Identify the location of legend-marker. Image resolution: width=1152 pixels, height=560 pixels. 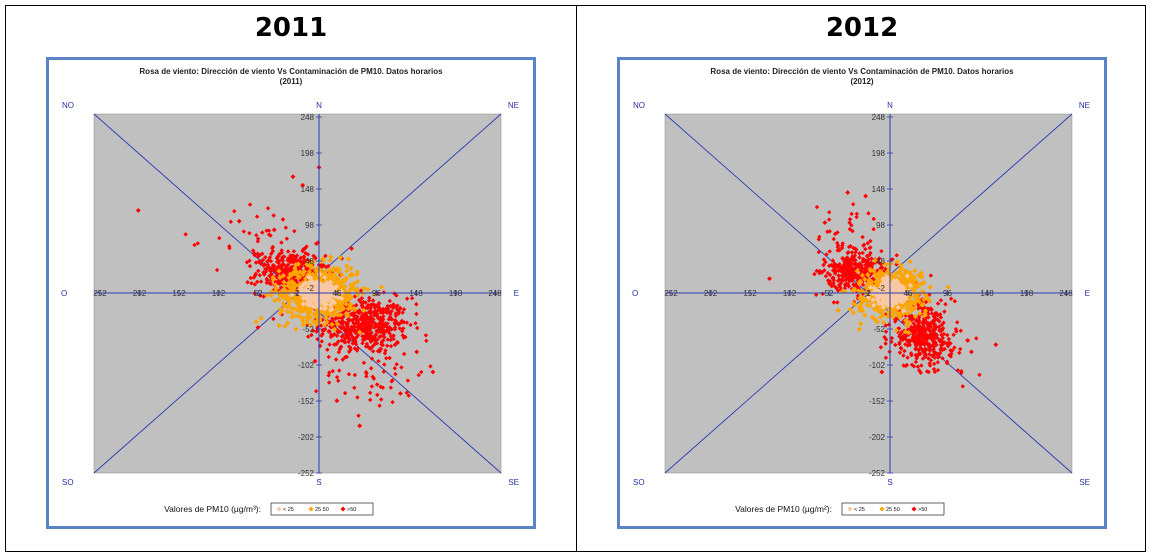
(850, 509).